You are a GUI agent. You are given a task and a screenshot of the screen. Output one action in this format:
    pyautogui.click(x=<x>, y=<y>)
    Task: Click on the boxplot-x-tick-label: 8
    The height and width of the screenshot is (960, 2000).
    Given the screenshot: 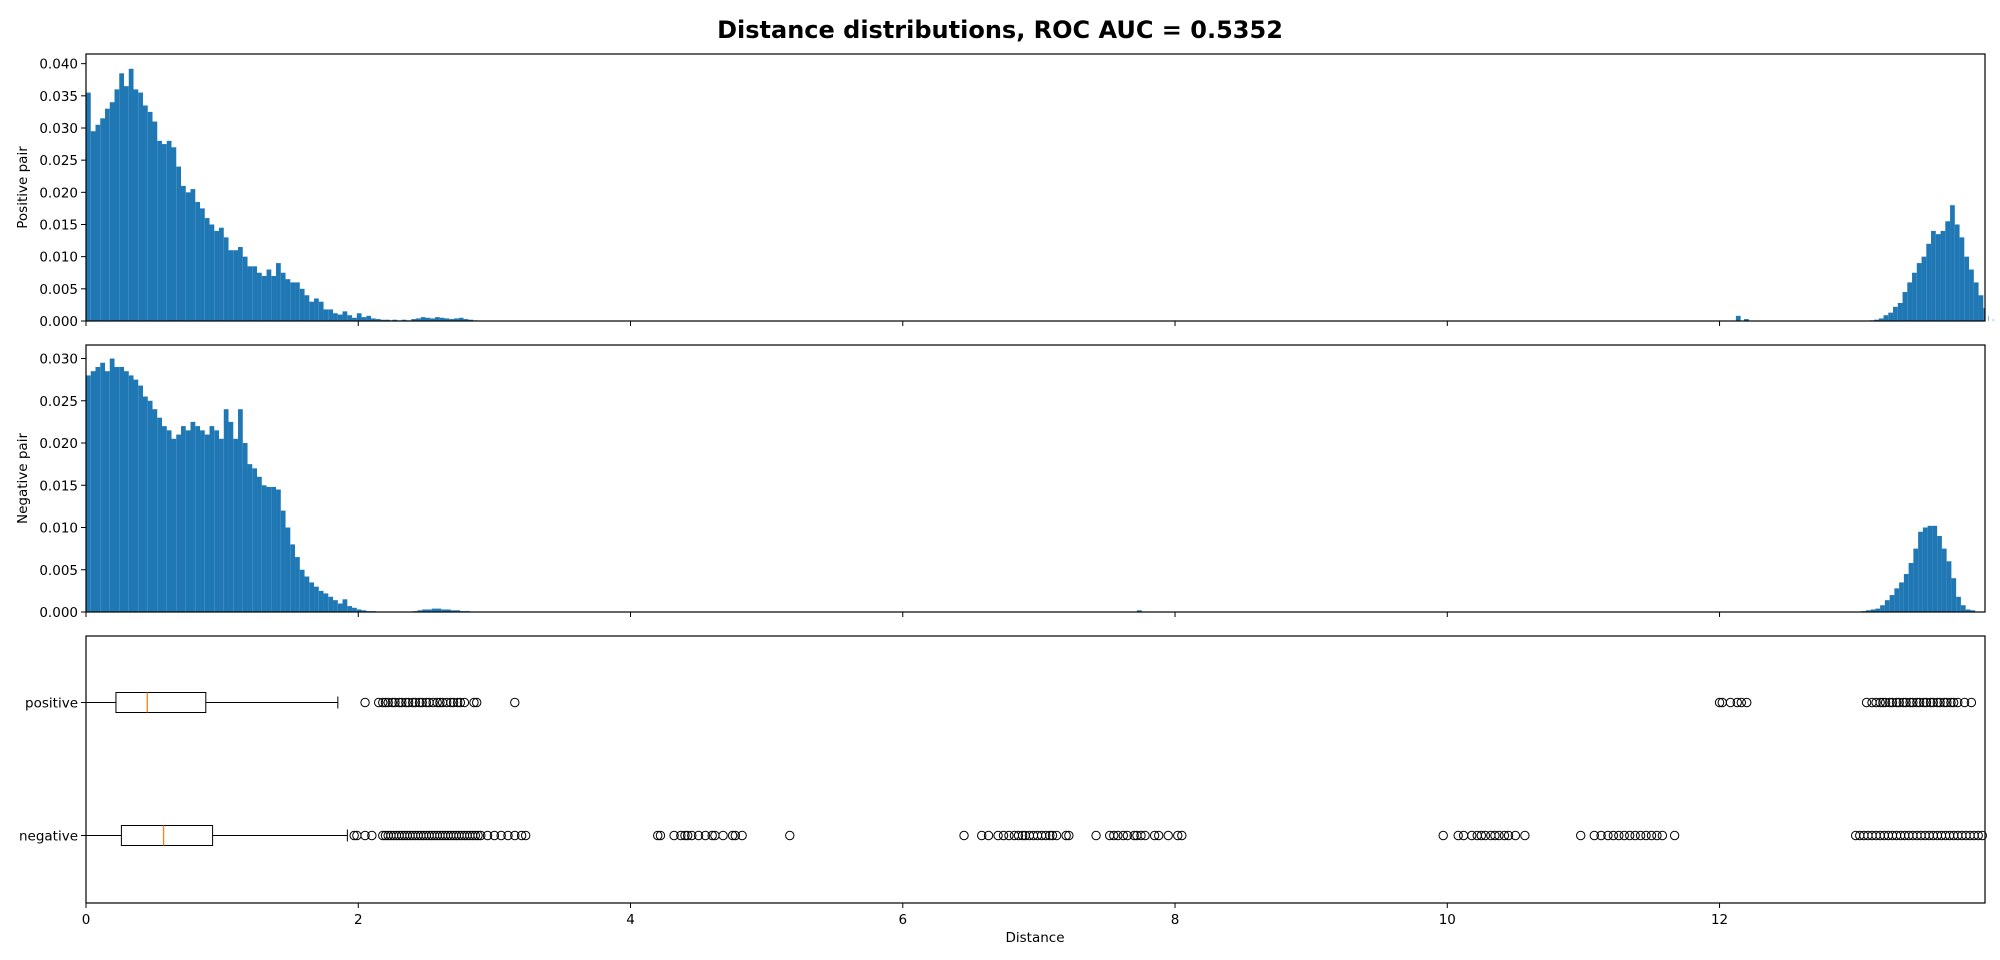 What is the action you would take?
    pyautogui.click(x=1175, y=920)
    